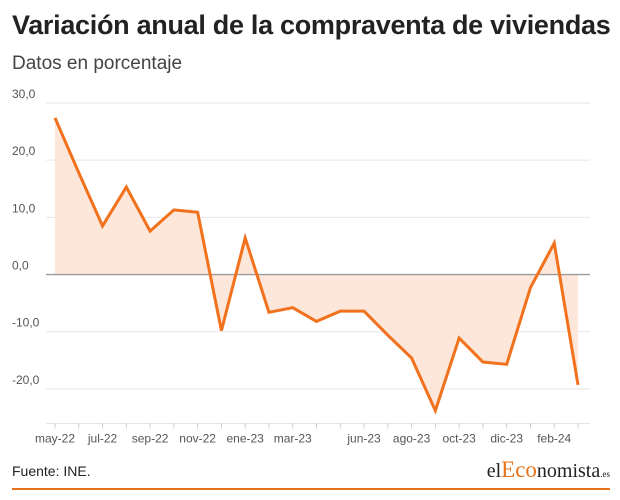  What do you see at coordinates (293, 439) in the screenshot?
I see `x-tick-label: mar-23` at bounding box center [293, 439].